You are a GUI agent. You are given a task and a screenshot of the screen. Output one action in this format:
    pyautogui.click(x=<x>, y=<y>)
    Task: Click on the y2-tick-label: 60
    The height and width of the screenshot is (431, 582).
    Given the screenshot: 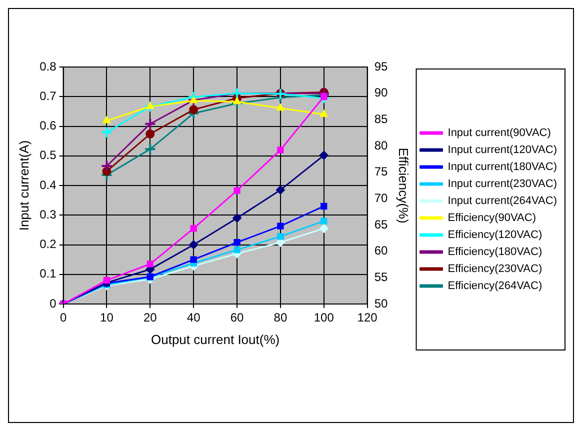 What is the action you would take?
    pyautogui.click(x=381, y=251)
    